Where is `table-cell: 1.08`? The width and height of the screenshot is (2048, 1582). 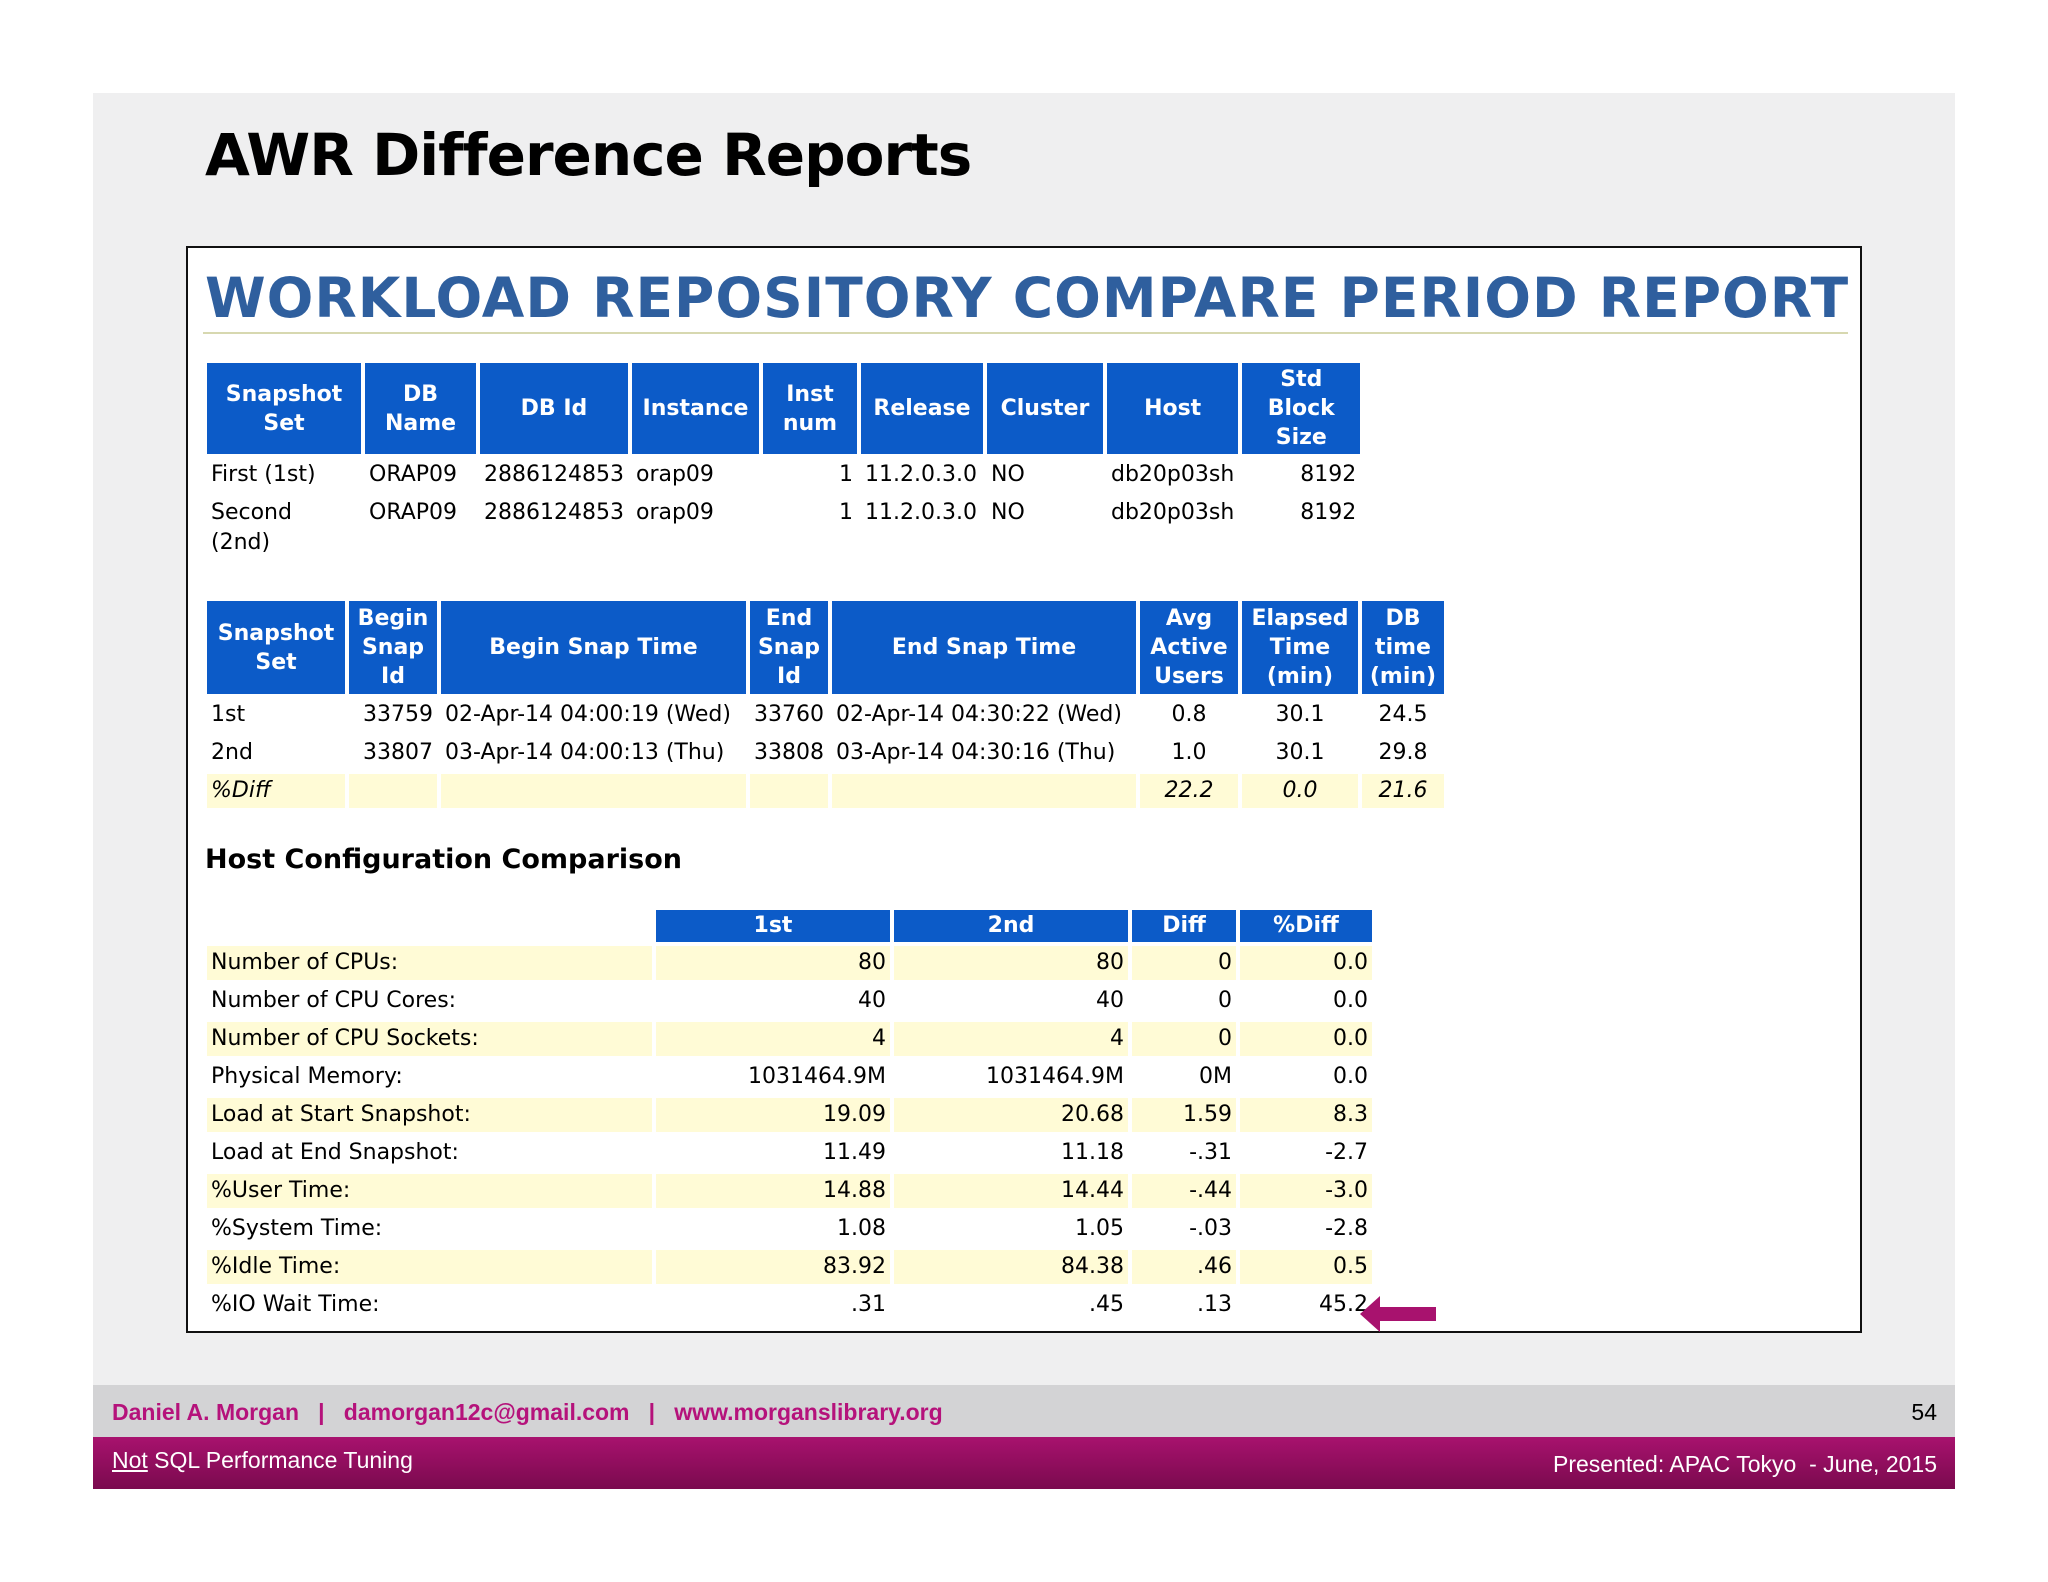 table-cell: 1.08 is located at coordinates (861, 1228).